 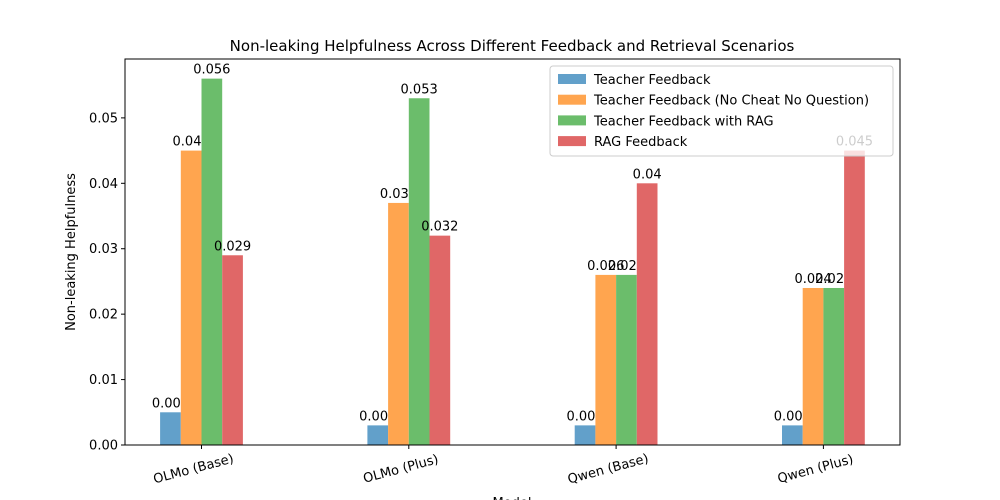 I want to click on legend-box, so click(x=721, y=111).